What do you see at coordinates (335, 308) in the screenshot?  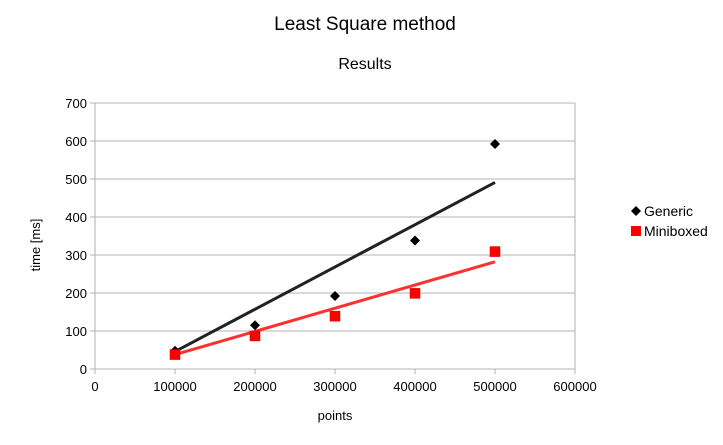 I see `trendline-miniboxed` at bounding box center [335, 308].